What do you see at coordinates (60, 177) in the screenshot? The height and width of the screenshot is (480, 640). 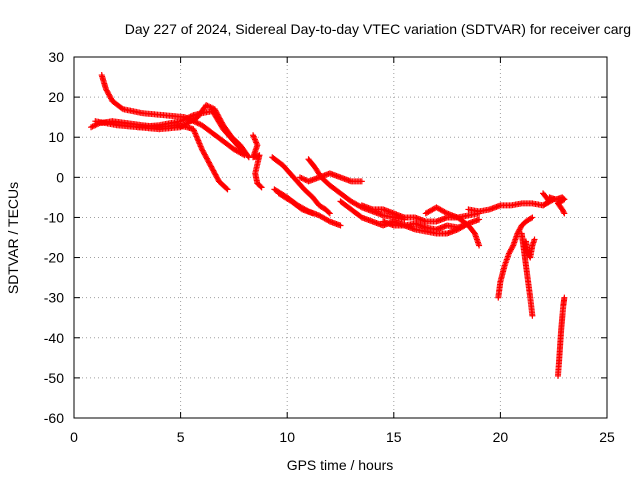 I see `y-tick-label: 0` at bounding box center [60, 177].